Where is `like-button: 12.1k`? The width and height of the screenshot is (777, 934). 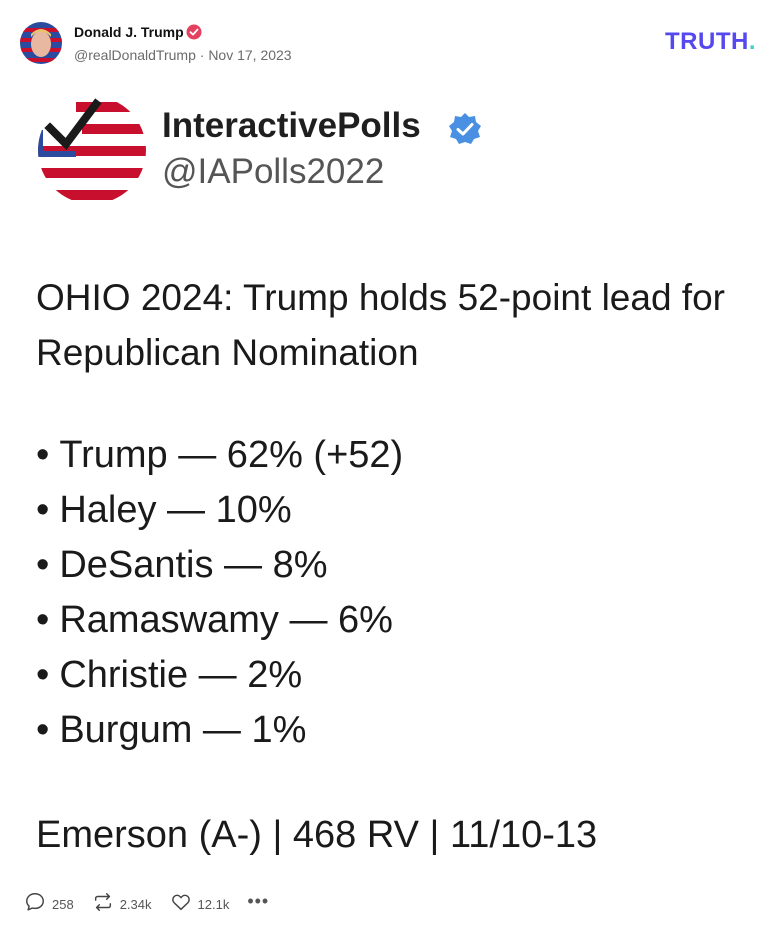
like-button: 12.1k is located at coordinates (200, 904).